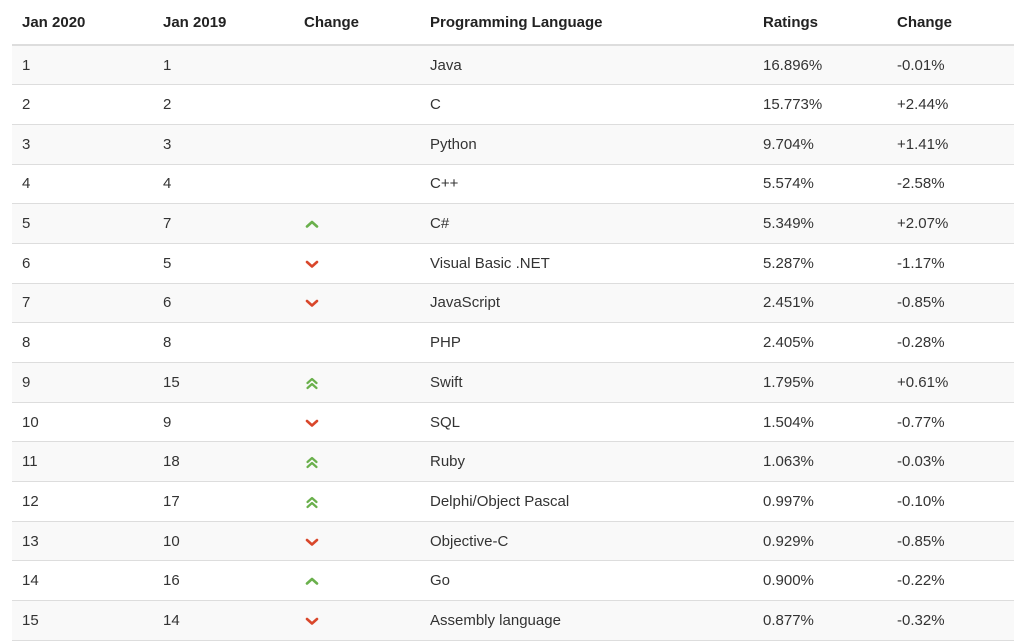 The image size is (1024, 643). I want to click on rating-change-cell: -0.32%, so click(950, 620).